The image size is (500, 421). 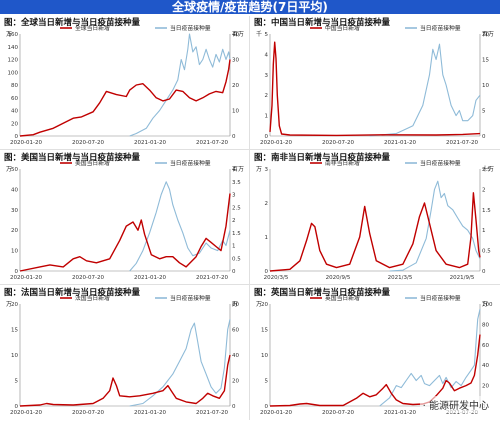 What do you see at coordinates (72, 158) in the screenshot?
I see `chart-title: 图：美国当日新增与当日疫苗接种量` at bounding box center [72, 158].